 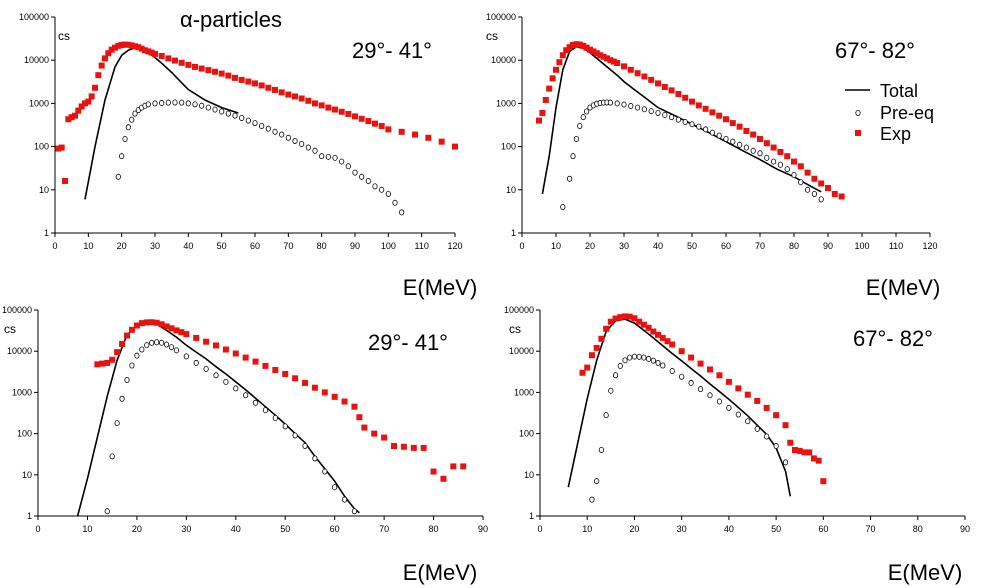 I want to click on y-axis-label: cs, so click(x=515, y=329).